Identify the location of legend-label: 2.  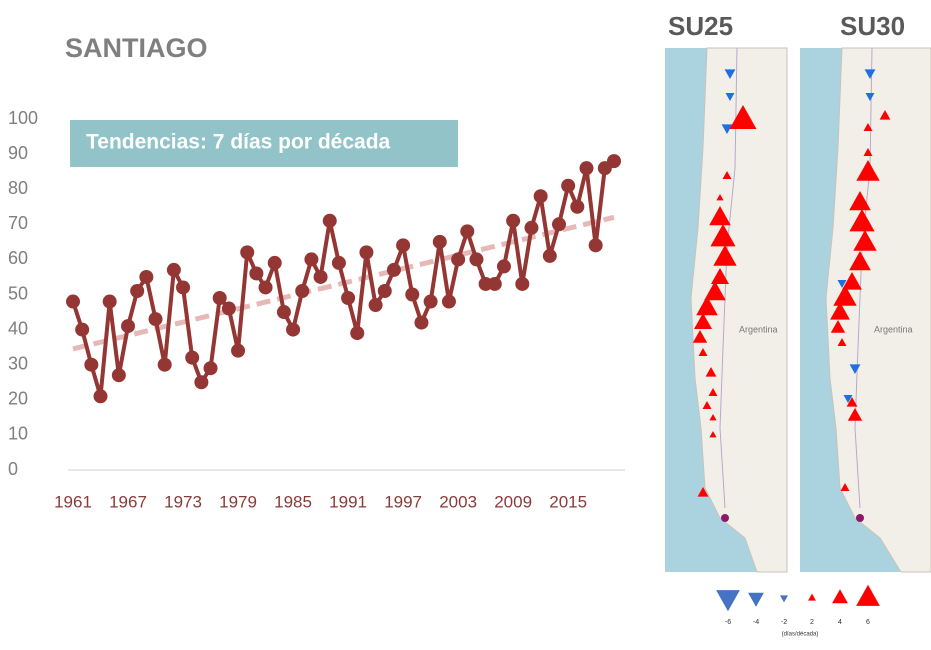
(812, 622).